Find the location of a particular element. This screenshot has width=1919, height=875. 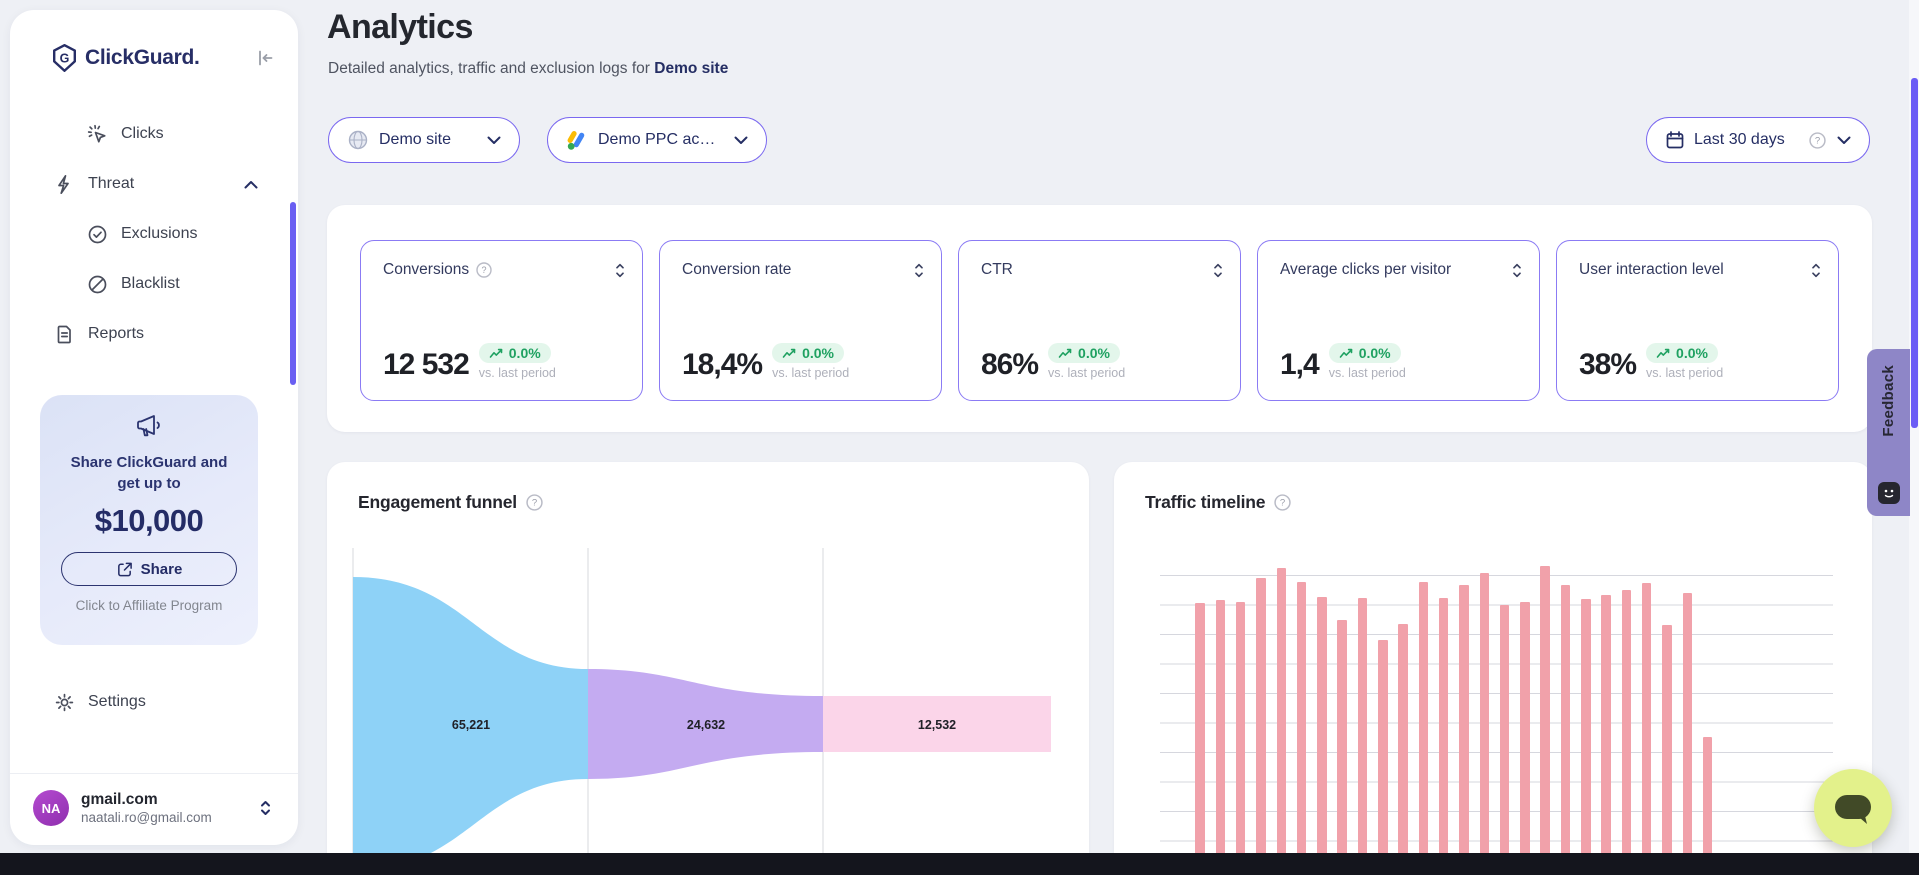

sidebar-item-blacklist: Blacklist is located at coordinates (154, 284).